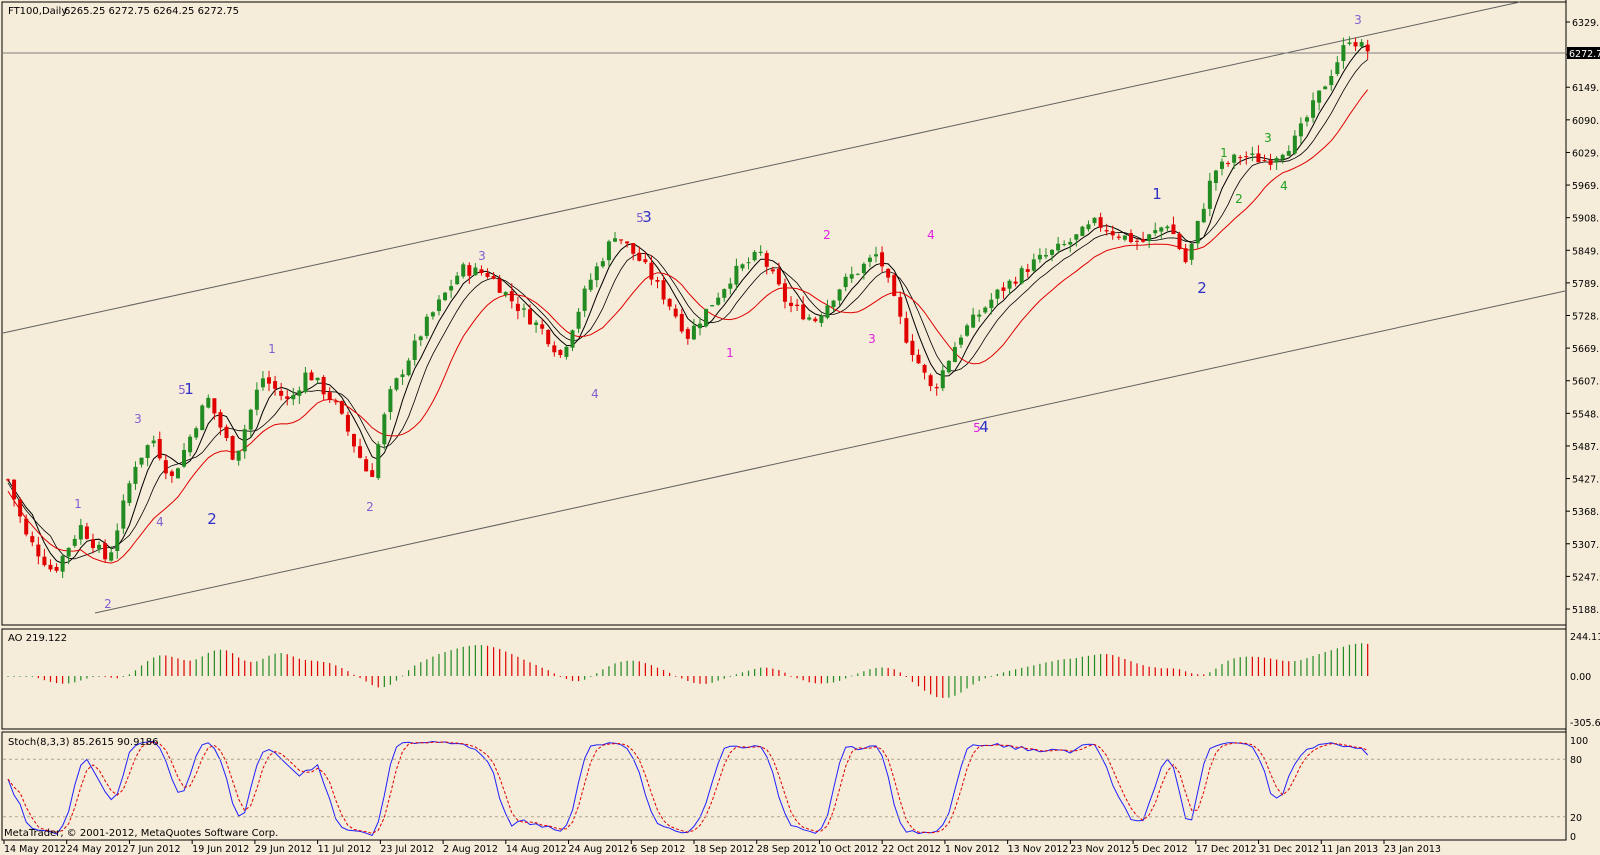 The height and width of the screenshot is (855, 1600). I want to click on ao-axis-label: 244.112, so click(1585, 637).